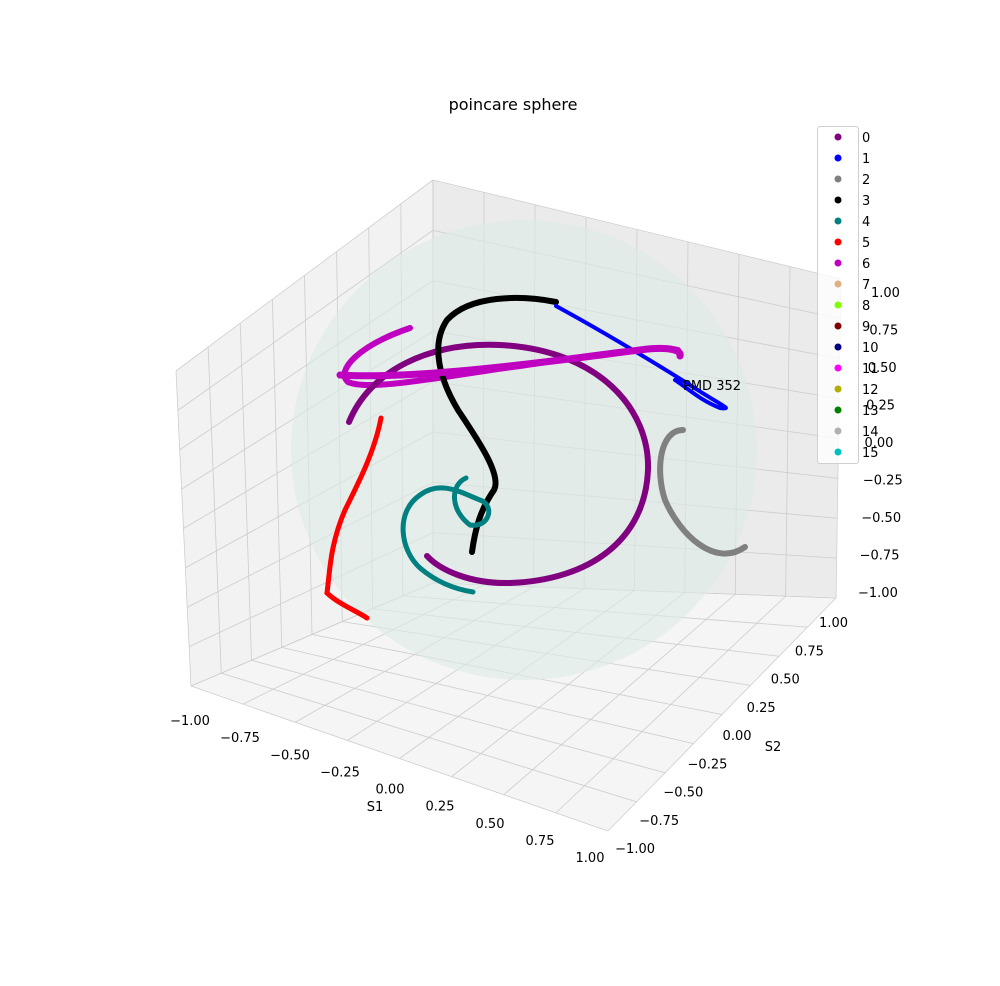 The width and height of the screenshot is (1000, 986). I want to click on legend-label: 13, so click(870, 411).